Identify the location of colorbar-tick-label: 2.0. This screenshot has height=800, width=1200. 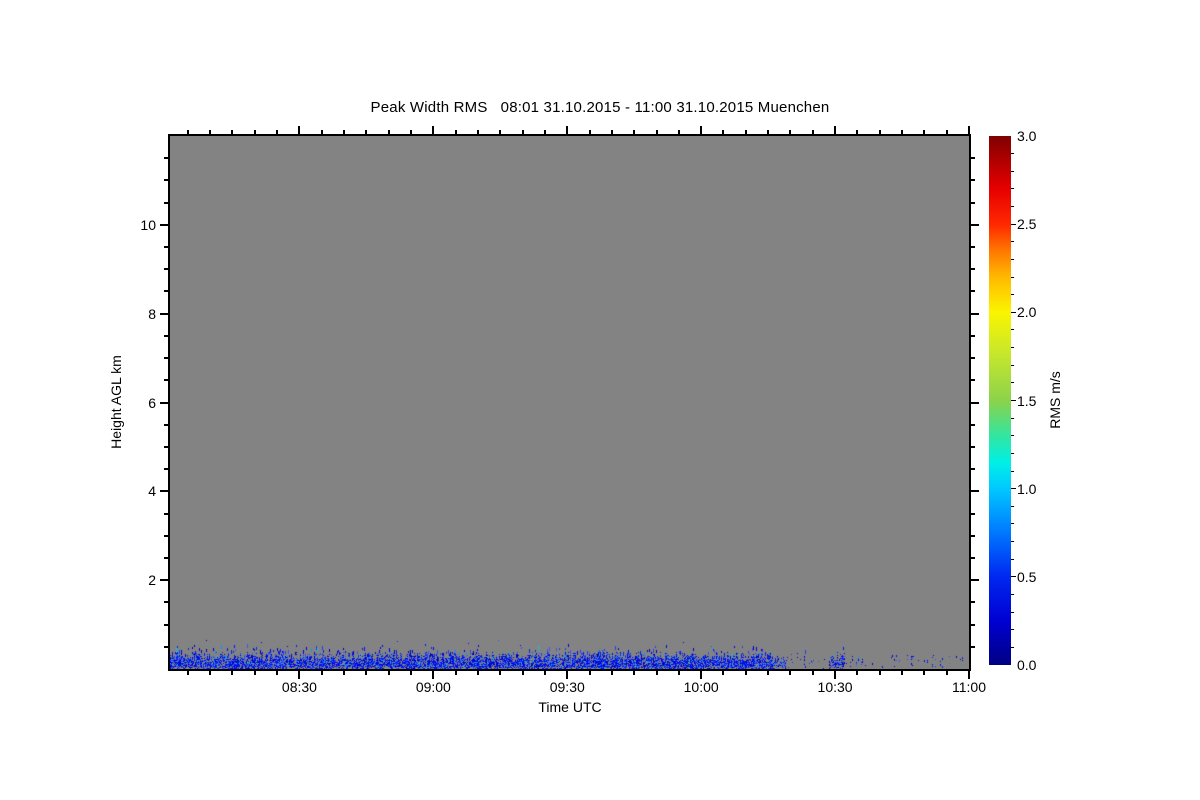
(1027, 312).